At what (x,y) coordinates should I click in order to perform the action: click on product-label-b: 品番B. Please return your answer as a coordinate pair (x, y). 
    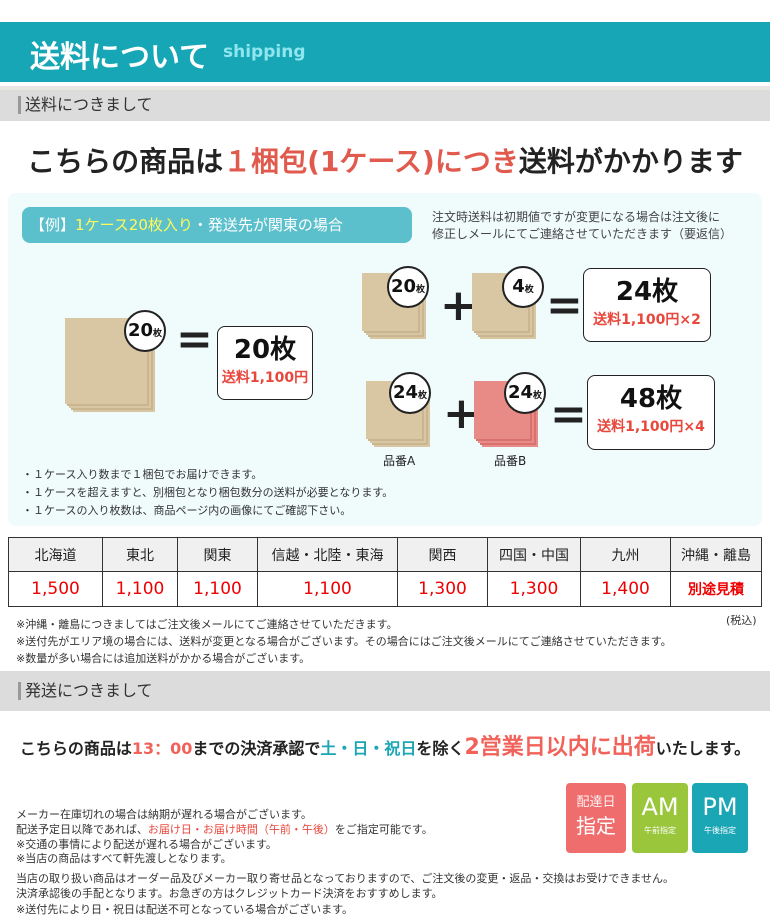
    Looking at the image, I should click on (510, 461).